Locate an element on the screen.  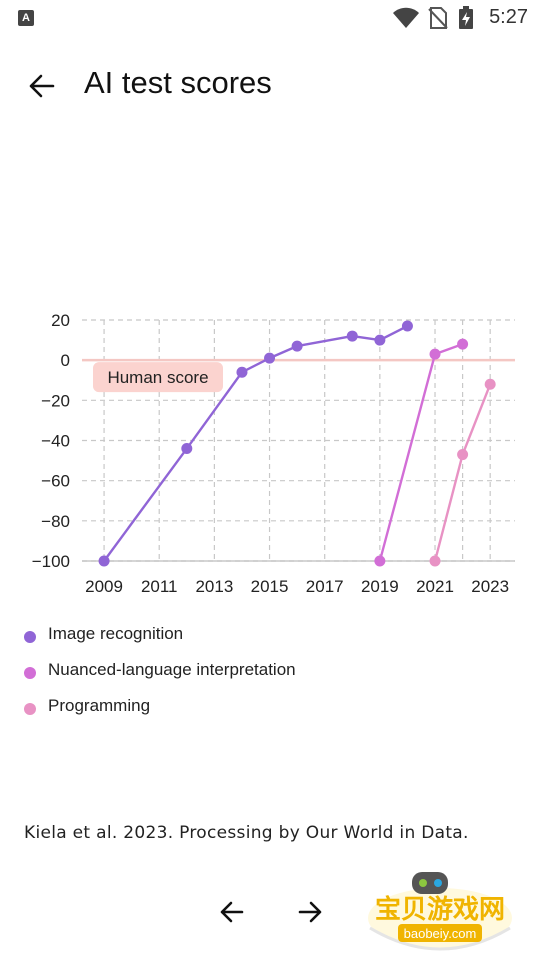
reference-line-group: Human score is located at coordinates (298, 375).